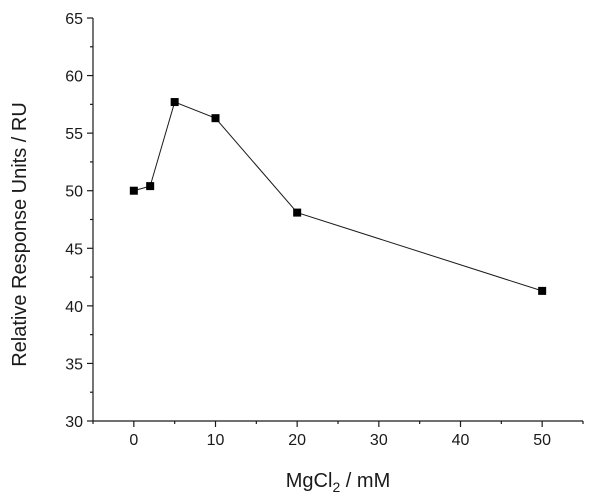 This screenshot has height=504, width=591. I want to click on x-tick-label: 0, so click(133, 440).